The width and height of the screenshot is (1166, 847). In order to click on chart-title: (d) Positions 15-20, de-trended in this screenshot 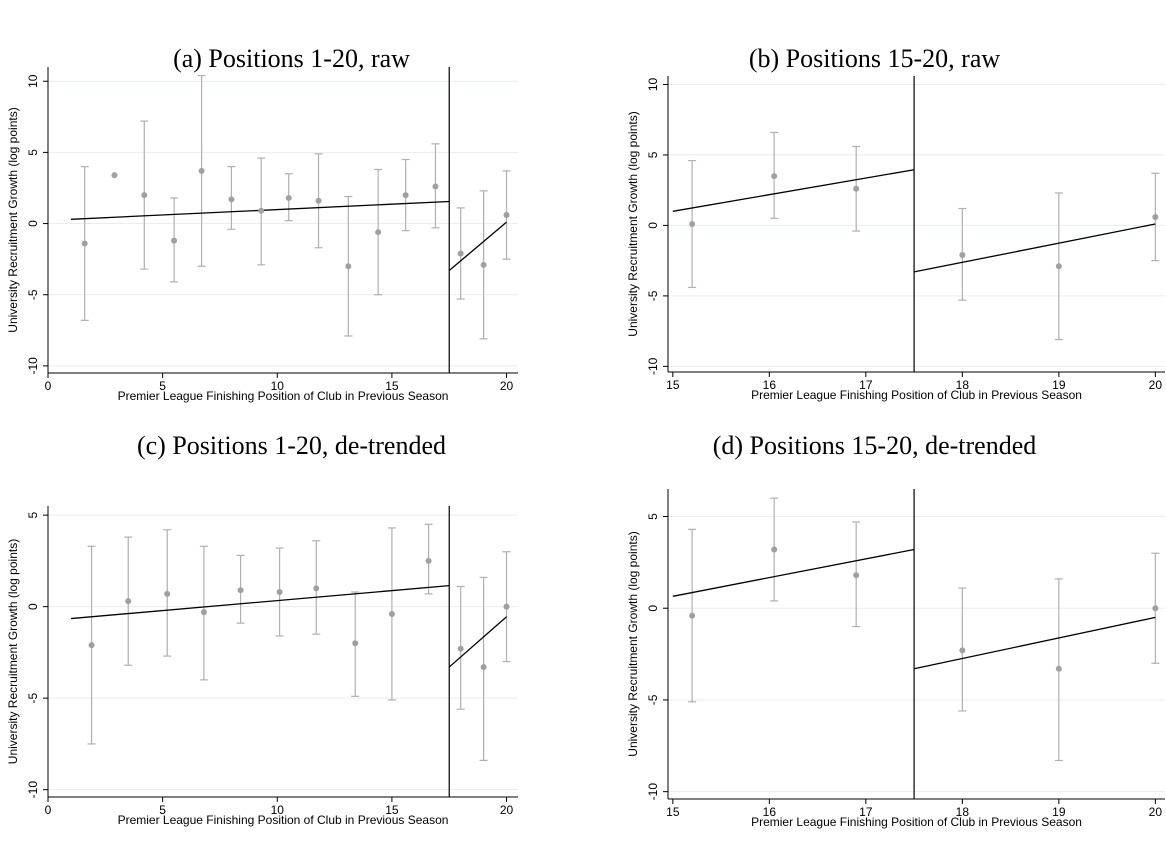, I will do `click(874, 445)`.